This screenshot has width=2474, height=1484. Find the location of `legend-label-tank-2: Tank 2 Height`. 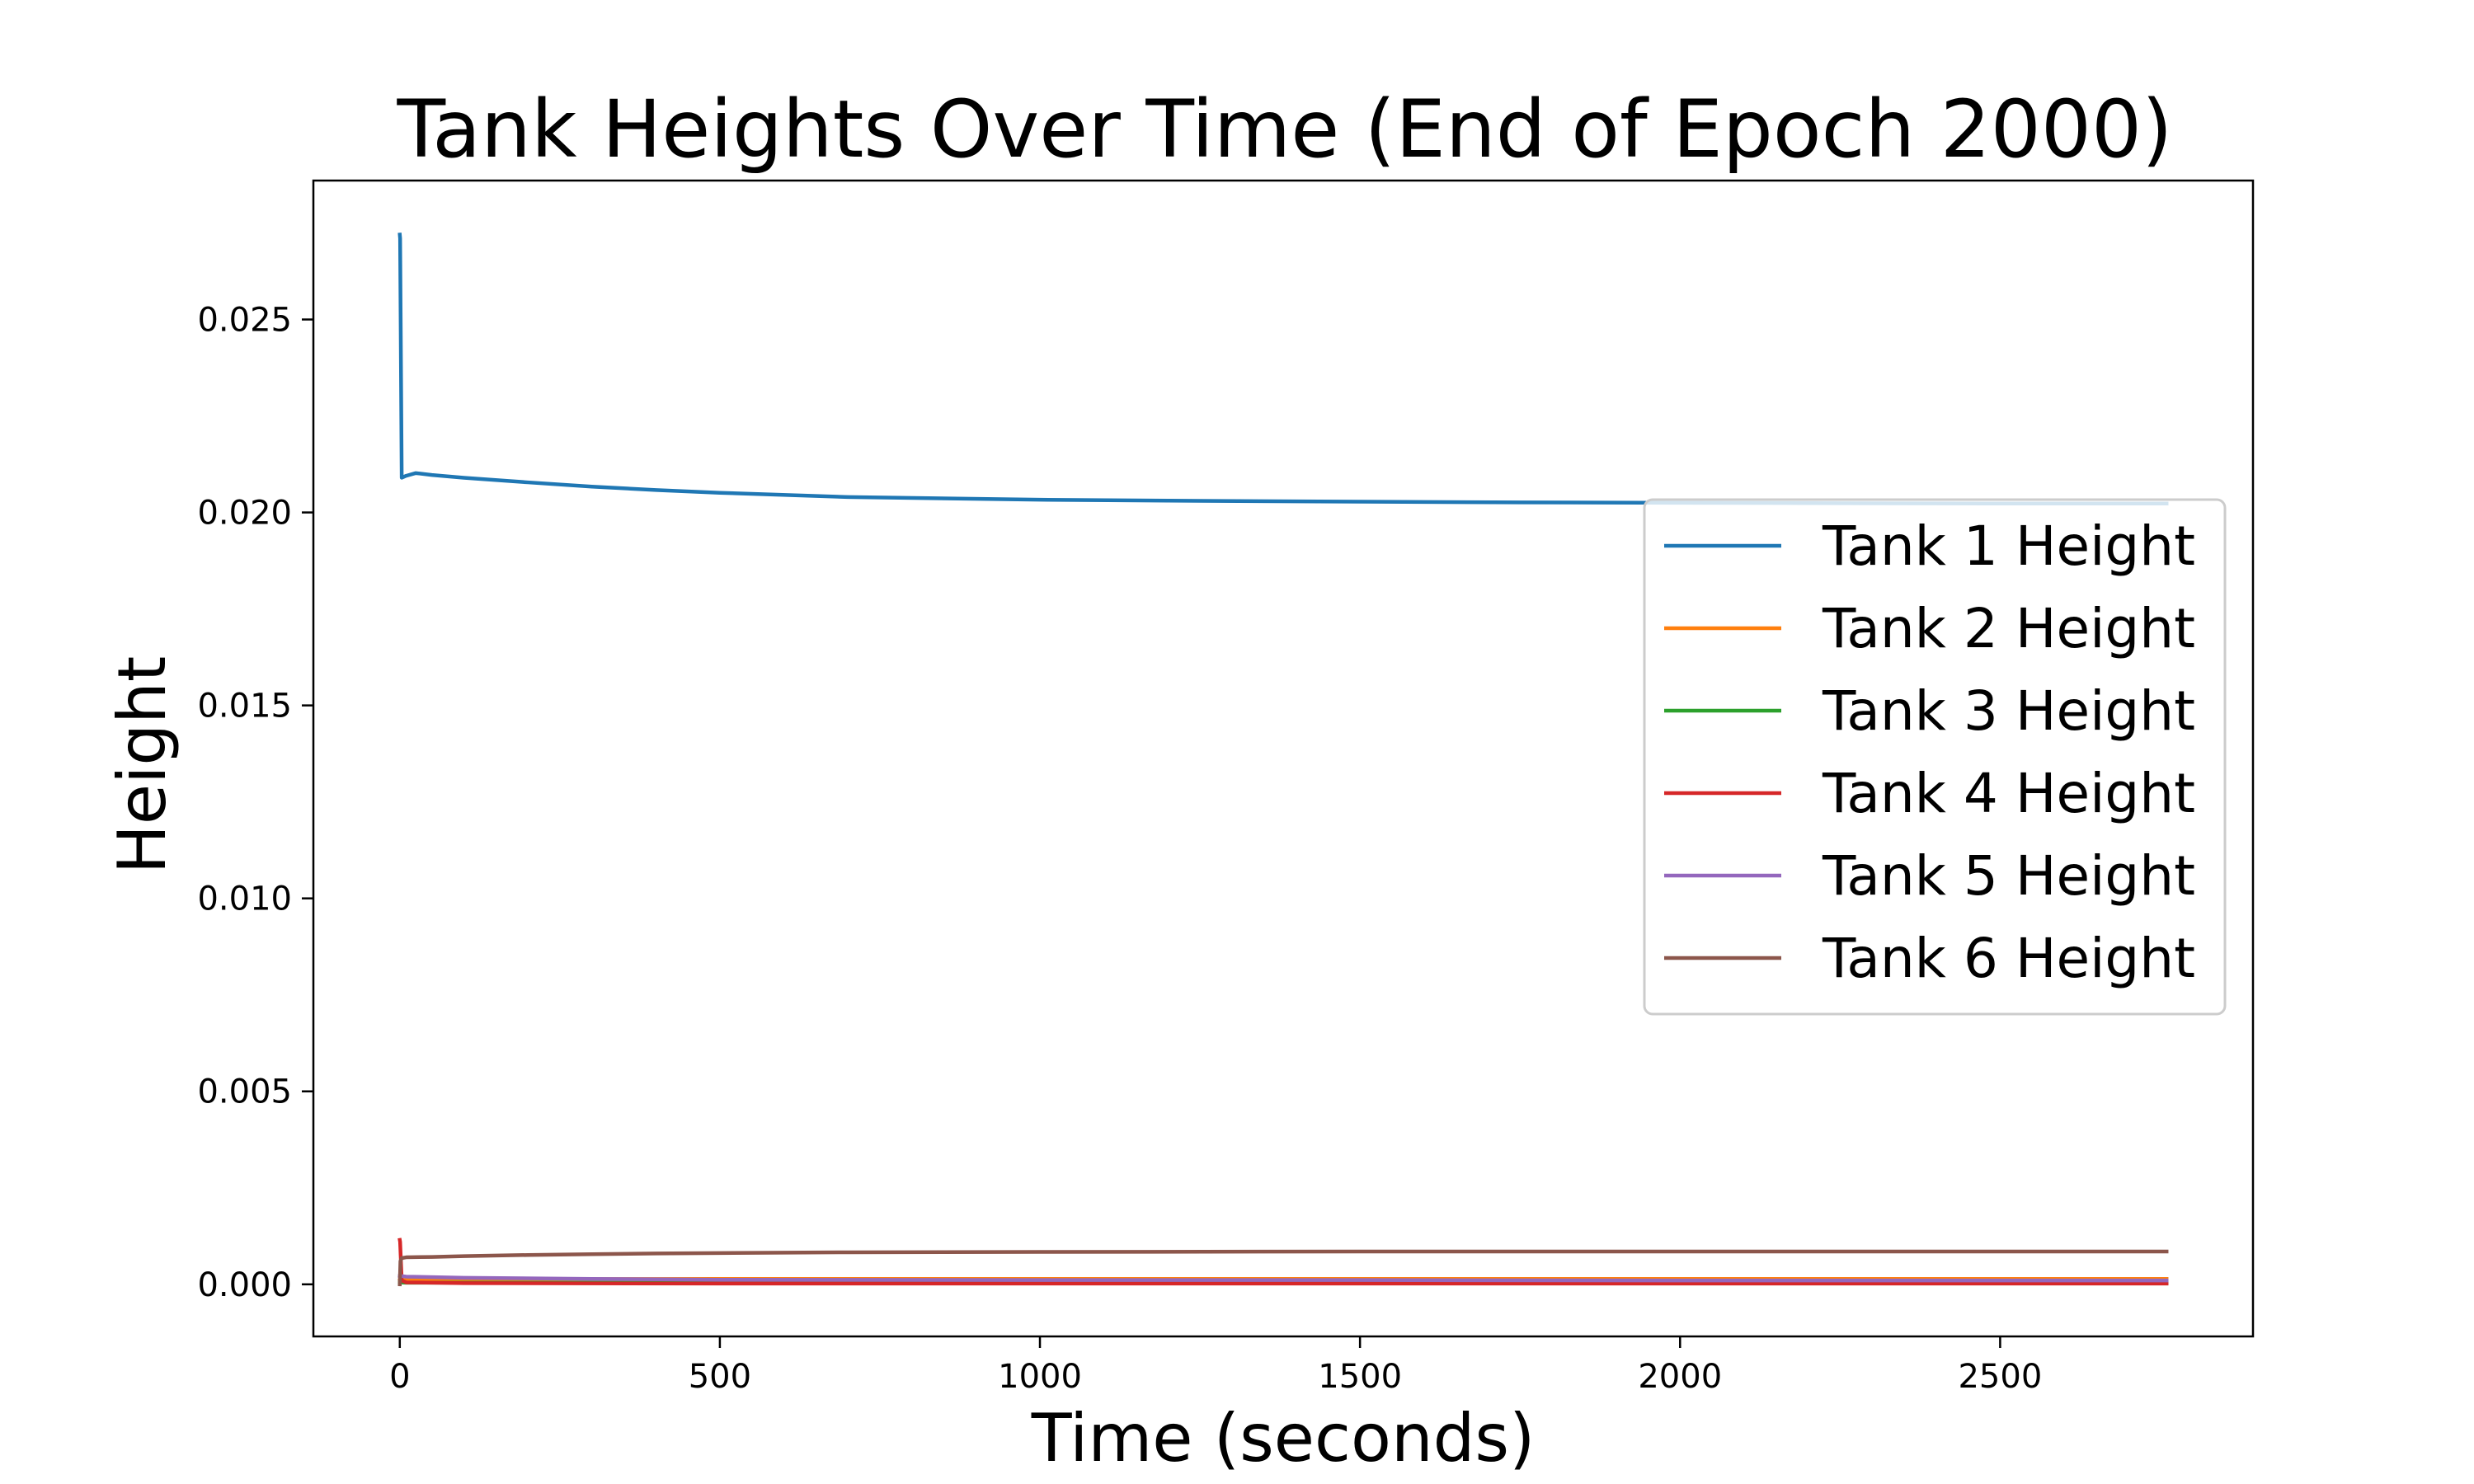

legend-label-tank-2: Tank 2 Height is located at coordinates (2008, 628).